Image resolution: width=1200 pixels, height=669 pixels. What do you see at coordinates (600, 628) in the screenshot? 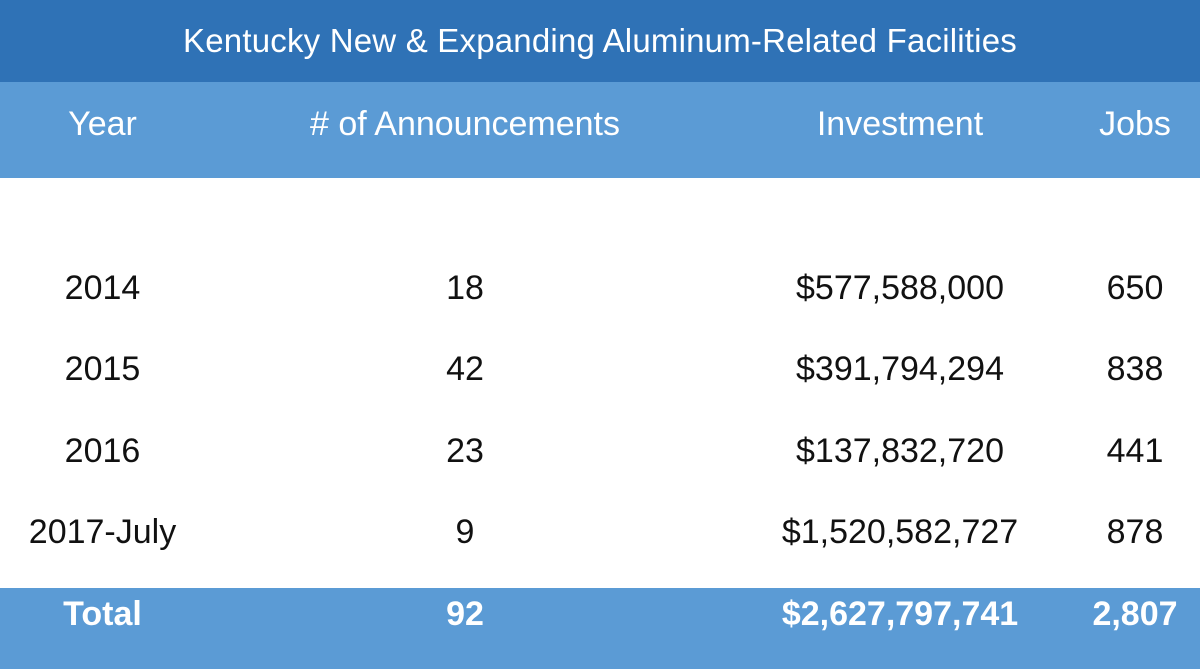
I see `total-row: Total 92 $2,627,797,741 2,807` at bounding box center [600, 628].